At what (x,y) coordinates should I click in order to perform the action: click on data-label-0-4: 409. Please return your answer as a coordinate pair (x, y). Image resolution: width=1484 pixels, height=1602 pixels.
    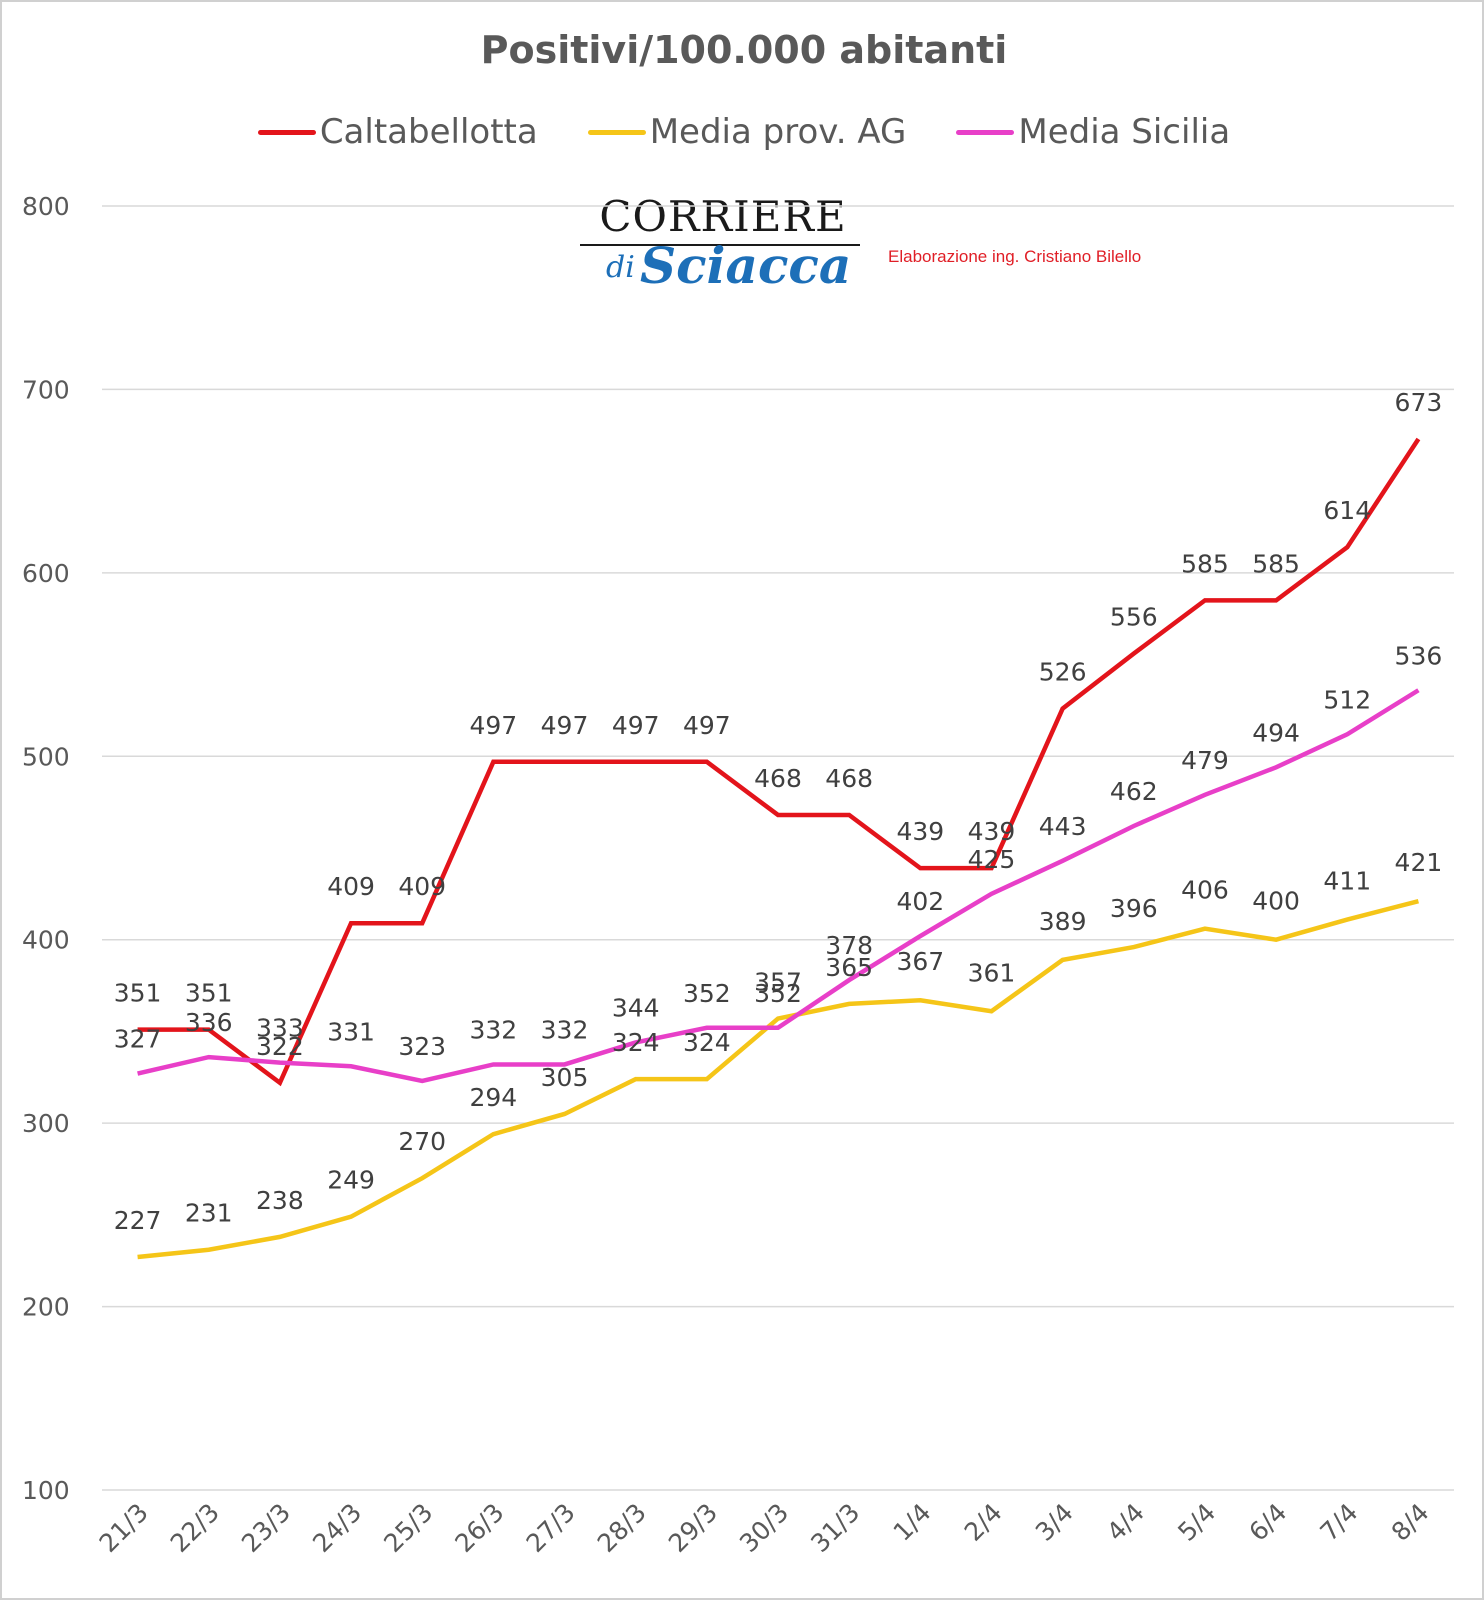
    Looking at the image, I should click on (422, 886).